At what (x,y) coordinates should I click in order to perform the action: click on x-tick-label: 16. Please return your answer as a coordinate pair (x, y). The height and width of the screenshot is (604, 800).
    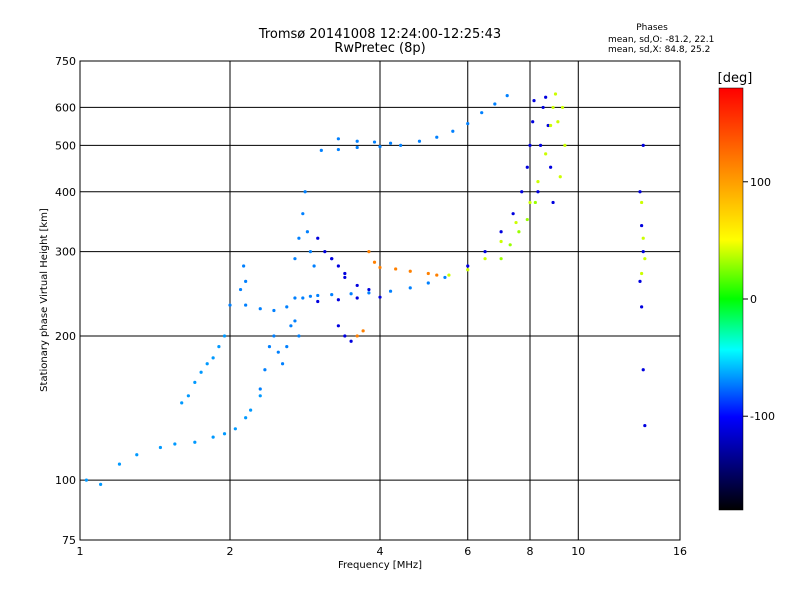
    Looking at the image, I should click on (680, 551).